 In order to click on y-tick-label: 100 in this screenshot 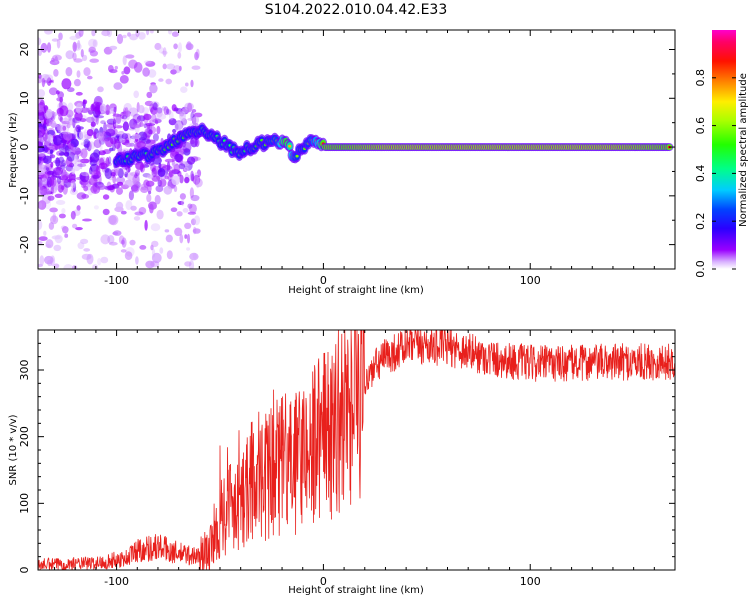, I will do `click(24, 503)`.